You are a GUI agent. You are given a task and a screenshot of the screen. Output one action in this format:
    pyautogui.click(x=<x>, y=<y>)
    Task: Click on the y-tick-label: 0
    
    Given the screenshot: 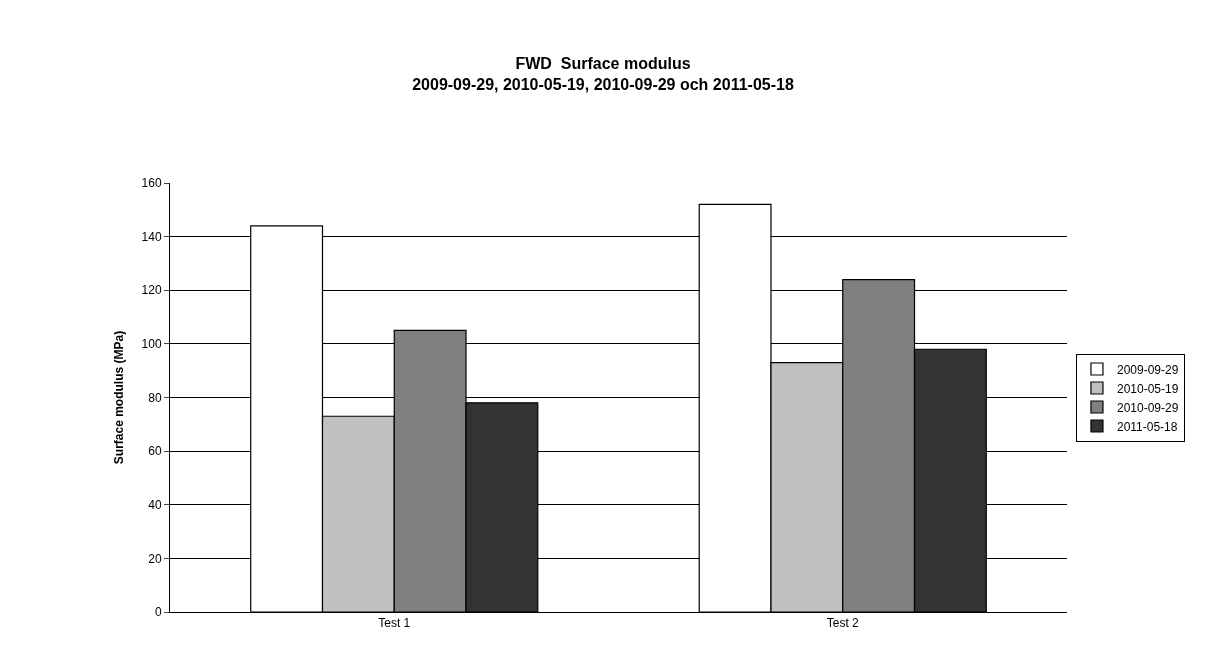 What is the action you would take?
    pyautogui.click(x=158, y=612)
    